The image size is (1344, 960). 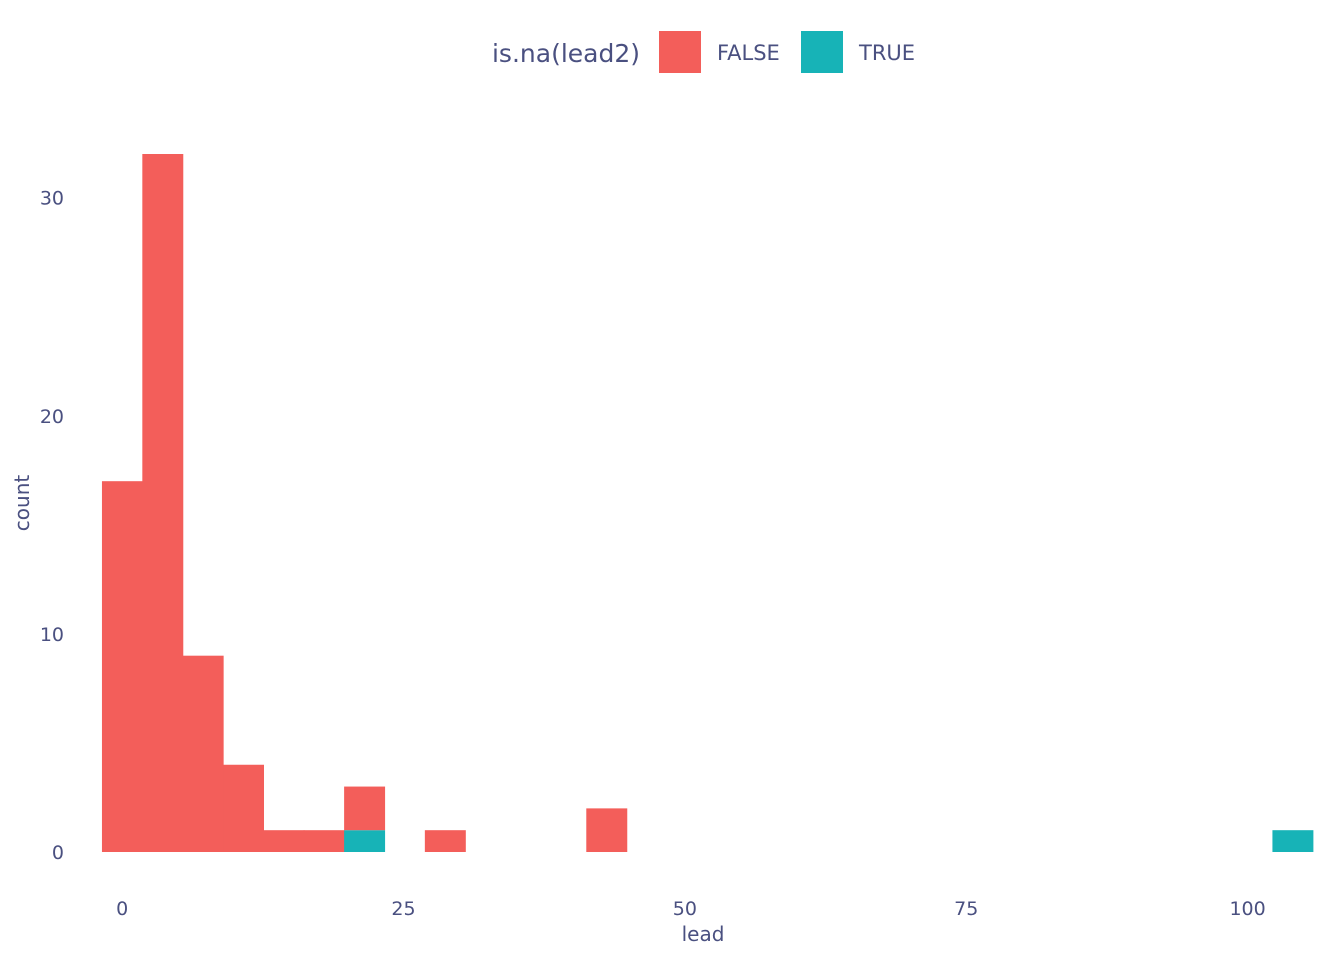 What do you see at coordinates (886, 53) in the screenshot?
I see `legend-label-true: TRUE` at bounding box center [886, 53].